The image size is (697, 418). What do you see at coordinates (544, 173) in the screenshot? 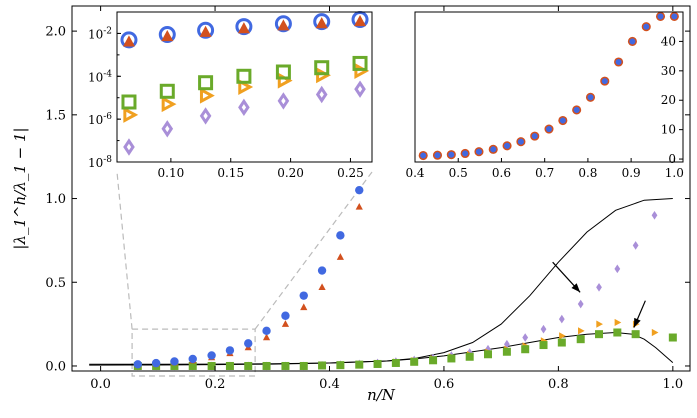
I see `inset-right-x-tick-label: 0.7` at bounding box center [544, 173].